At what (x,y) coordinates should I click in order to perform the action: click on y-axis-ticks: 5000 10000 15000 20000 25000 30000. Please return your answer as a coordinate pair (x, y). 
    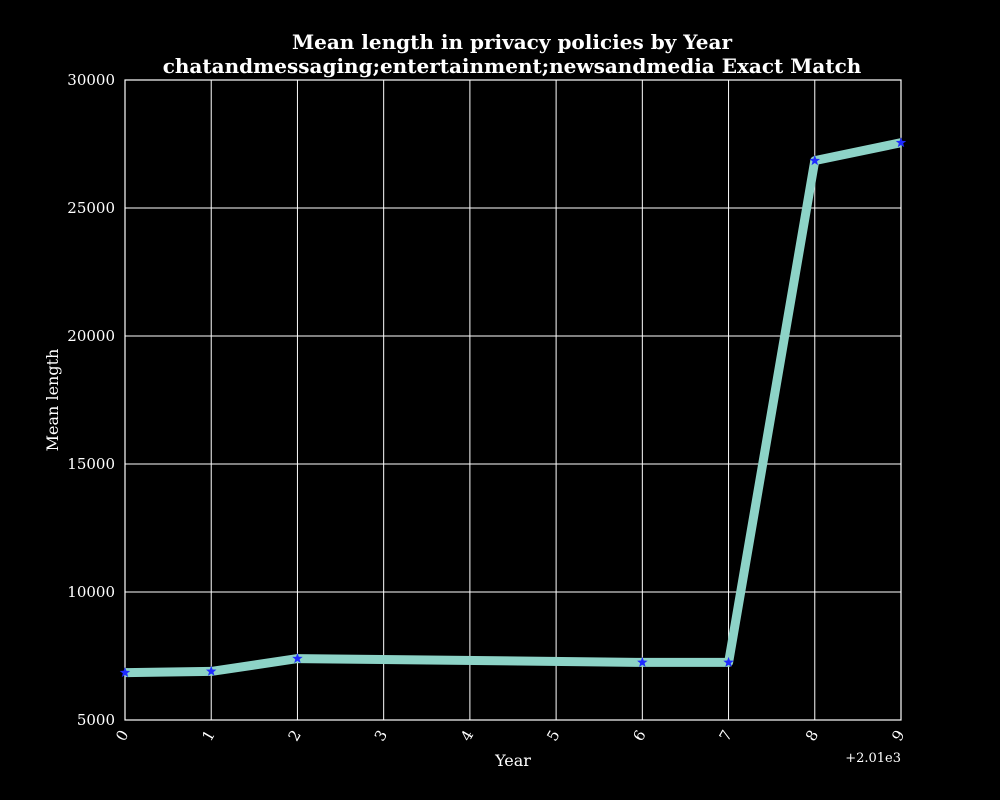
    Looking at the image, I should click on (91, 400).